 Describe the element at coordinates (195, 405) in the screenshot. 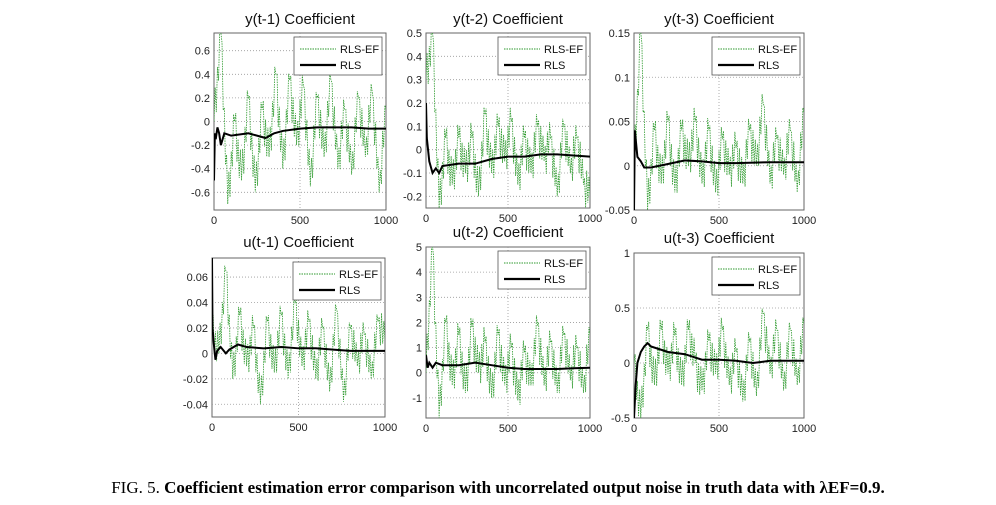

I see `y-tick-label: -0.04` at that location.